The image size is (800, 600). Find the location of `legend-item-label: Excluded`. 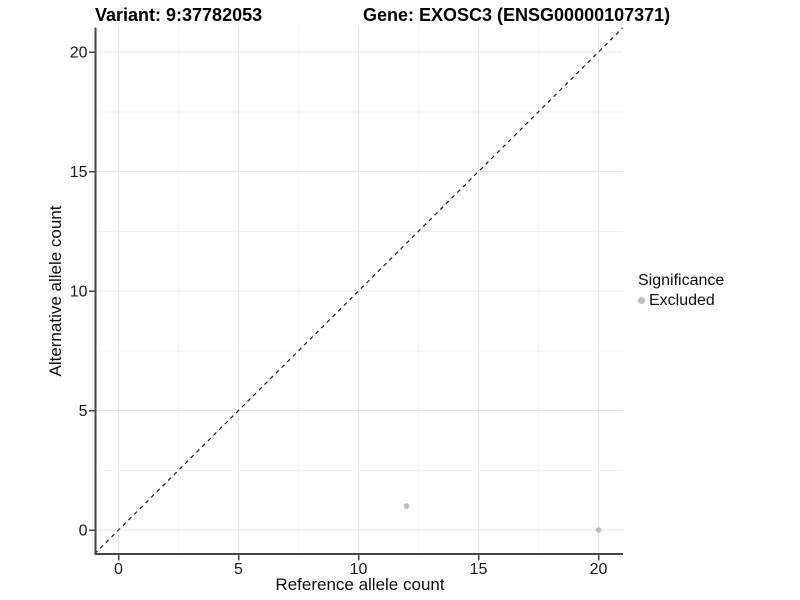

legend-item-label: Excluded is located at coordinates (682, 300).